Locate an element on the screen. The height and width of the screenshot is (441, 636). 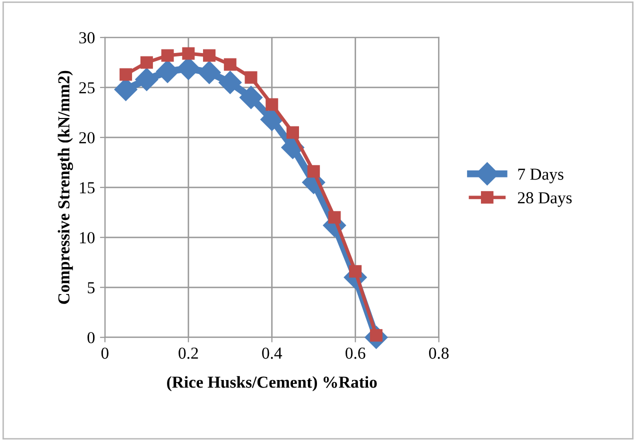
y-tick-label: 30 is located at coordinates (87, 38).